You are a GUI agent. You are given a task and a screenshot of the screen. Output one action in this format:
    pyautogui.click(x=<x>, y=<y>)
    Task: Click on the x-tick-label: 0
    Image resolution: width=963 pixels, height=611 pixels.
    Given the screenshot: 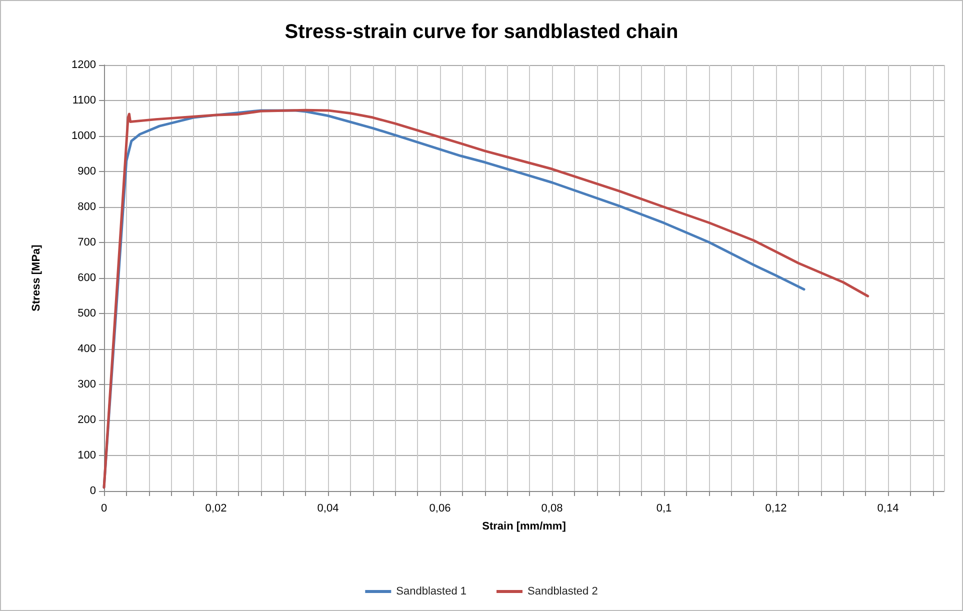 What is the action you would take?
    pyautogui.click(x=104, y=508)
    